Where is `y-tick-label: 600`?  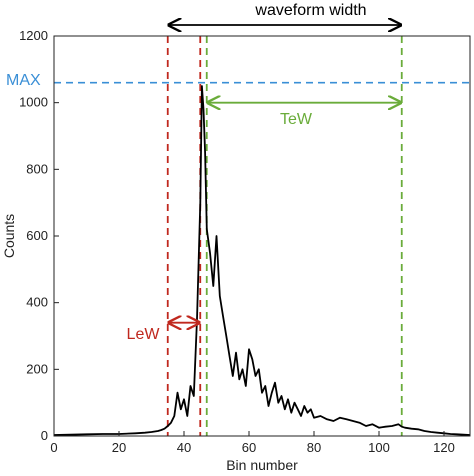 y-tick-label: 600 is located at coordinates (37, 235).